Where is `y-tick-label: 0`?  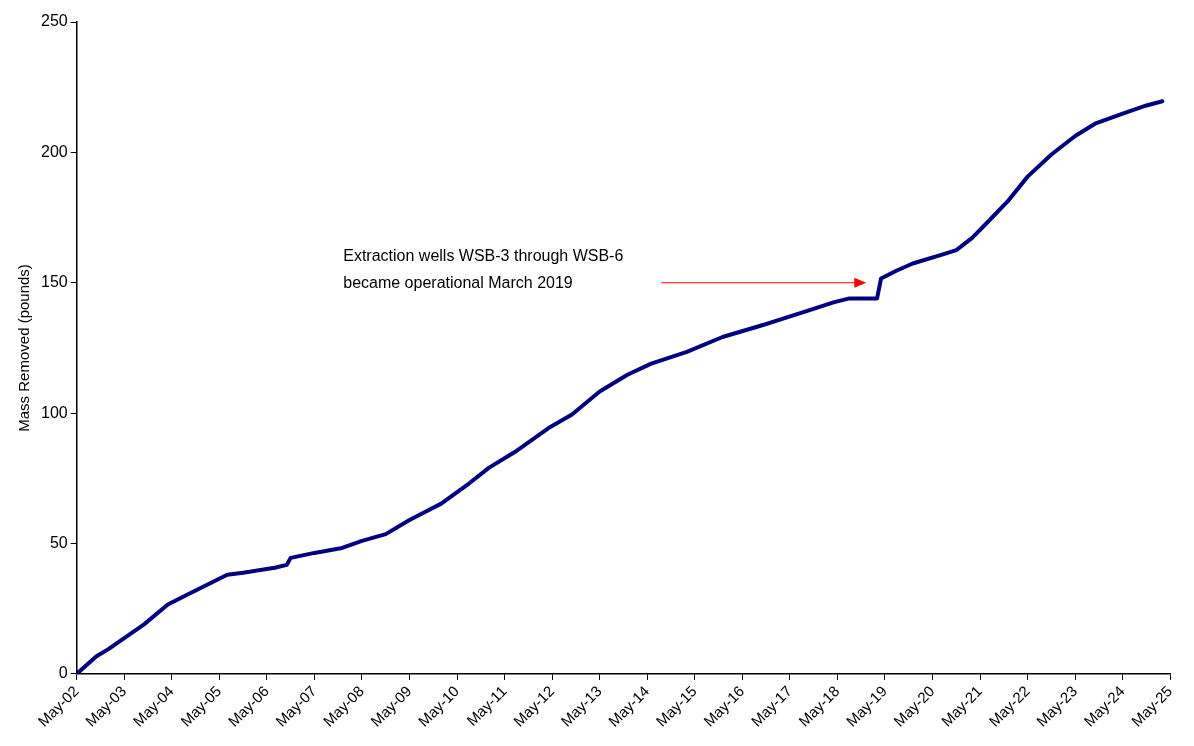
y-tick-label: 0 is located at coordinates (63, 673).